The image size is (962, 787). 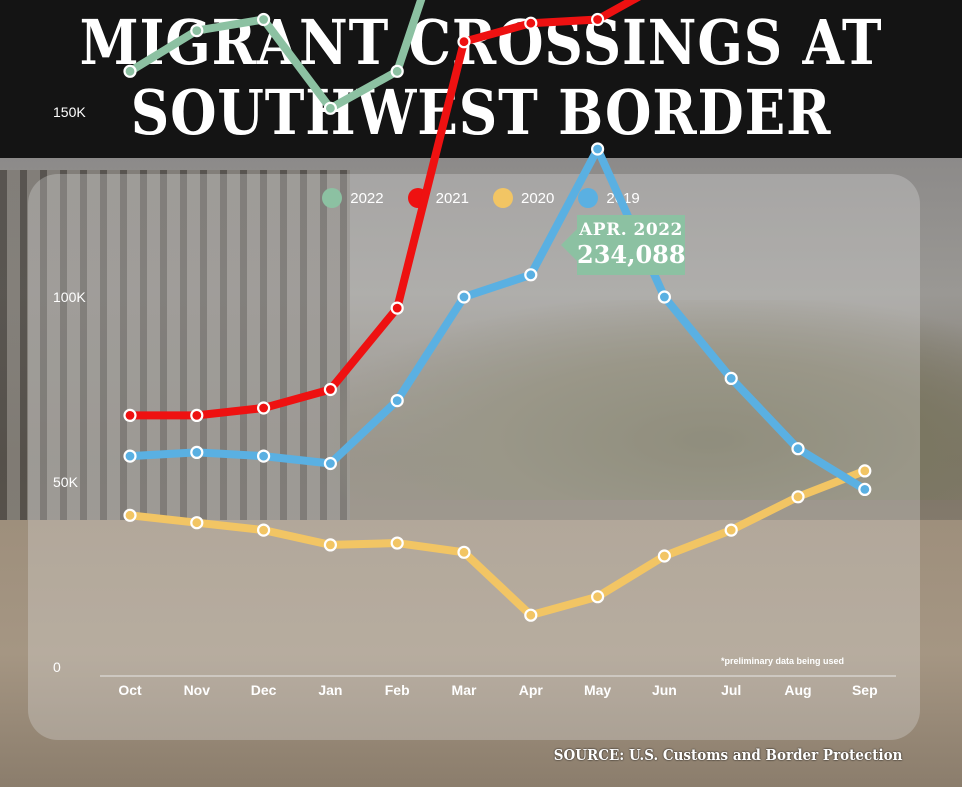 What do you see at coordinates (531, 690) in the screenshot?
I see `x-tick-label: Apr` at bounding box center [531, 690].